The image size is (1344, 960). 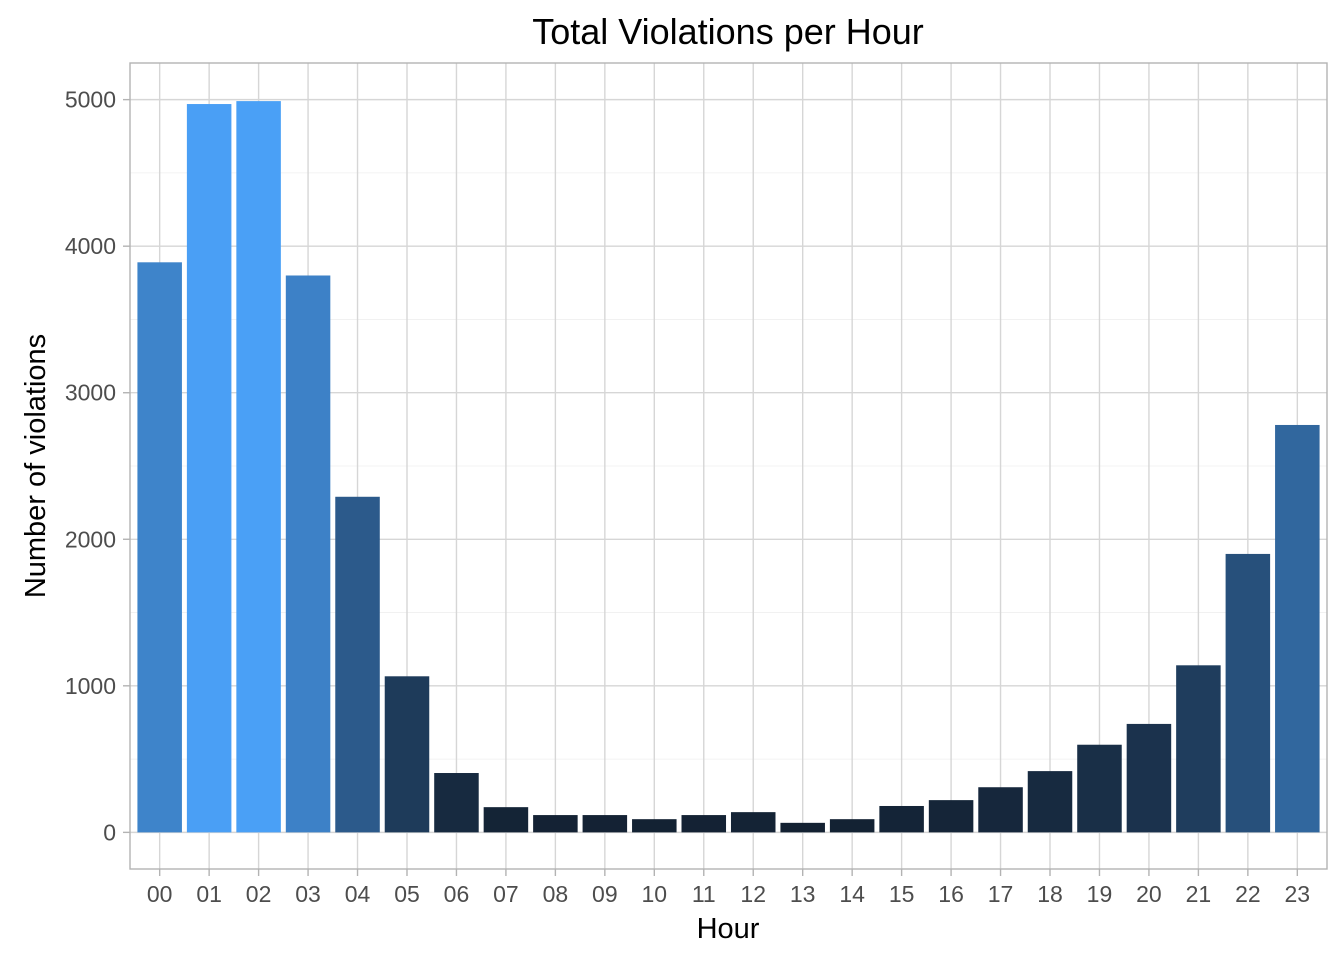 I want to click on y-axis-title: Number of violations, so click(x=36, y=466).